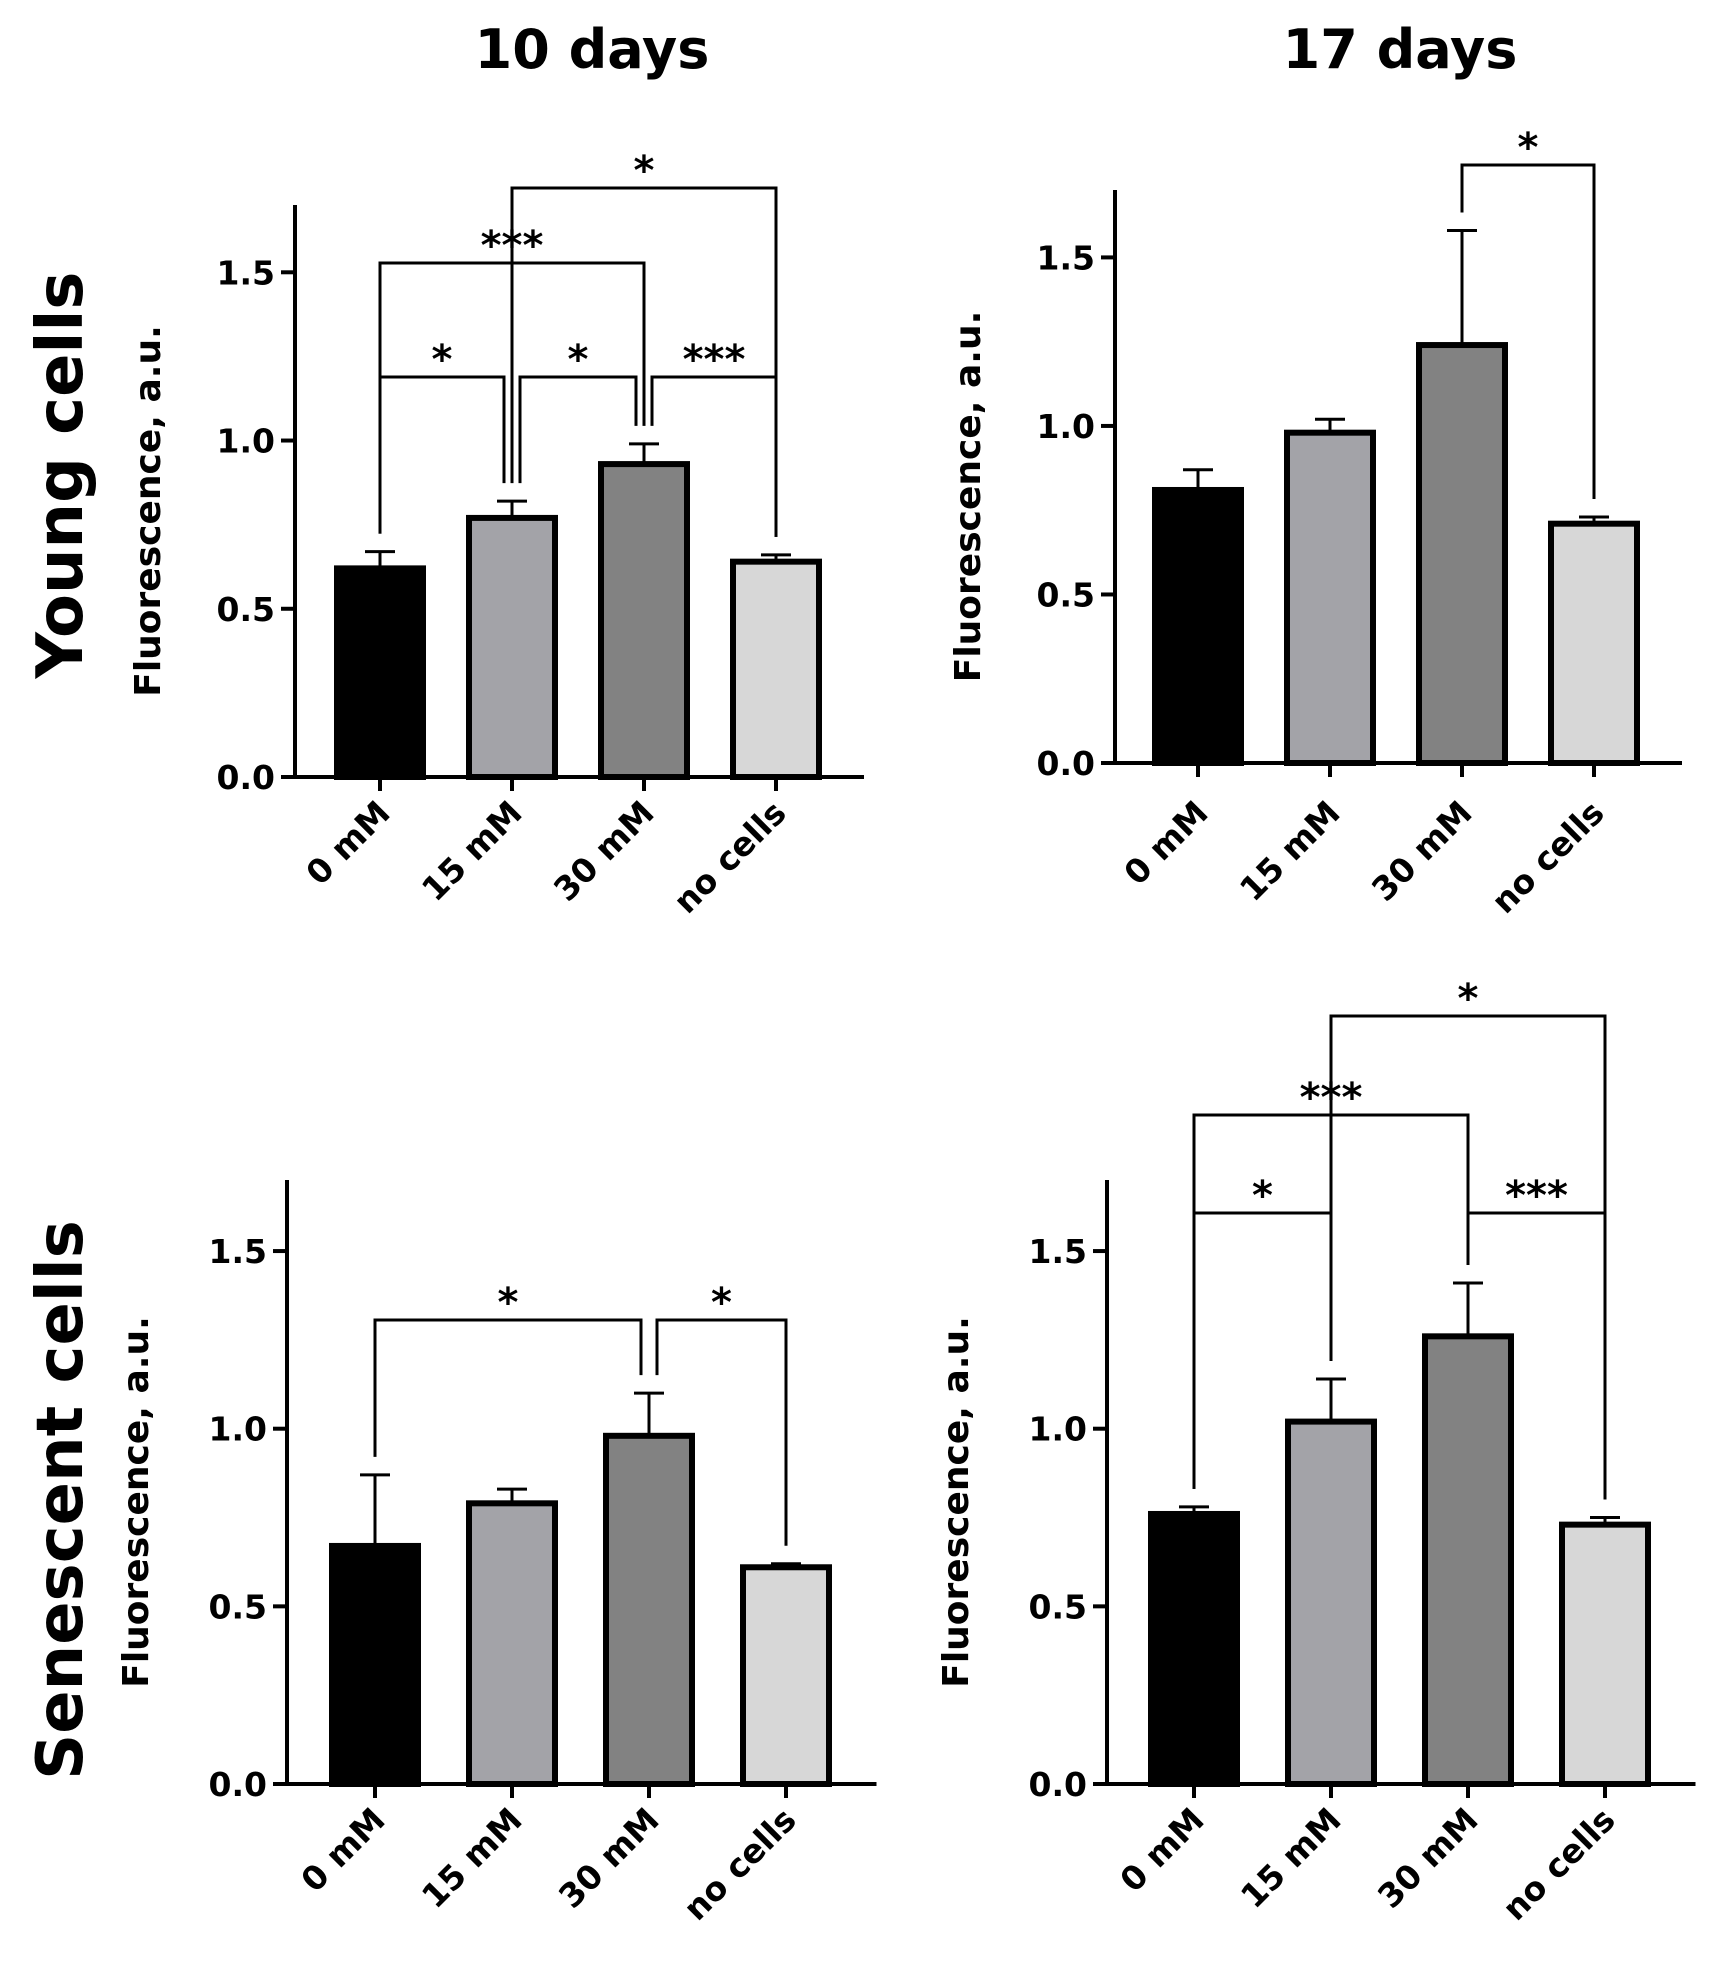 This screenshot has width=1724, height=1988. Describe the element at coordinates (1058, 1429) in the screenshot. I see `senescent-17-days-y-tick-label: 1.0` at that location.